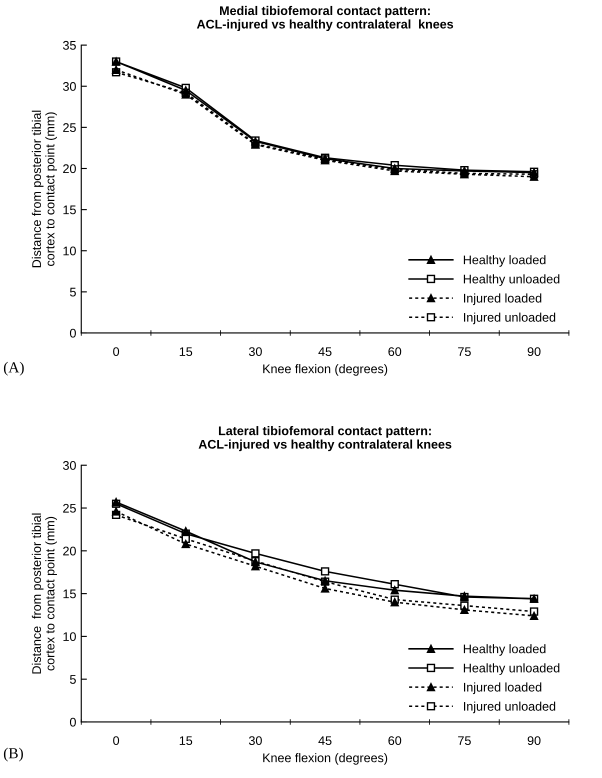  What do you see at coordinates (69, 45) in the screenshot?
I see `y-tick-label: 35` at bounding box center [69, 45].